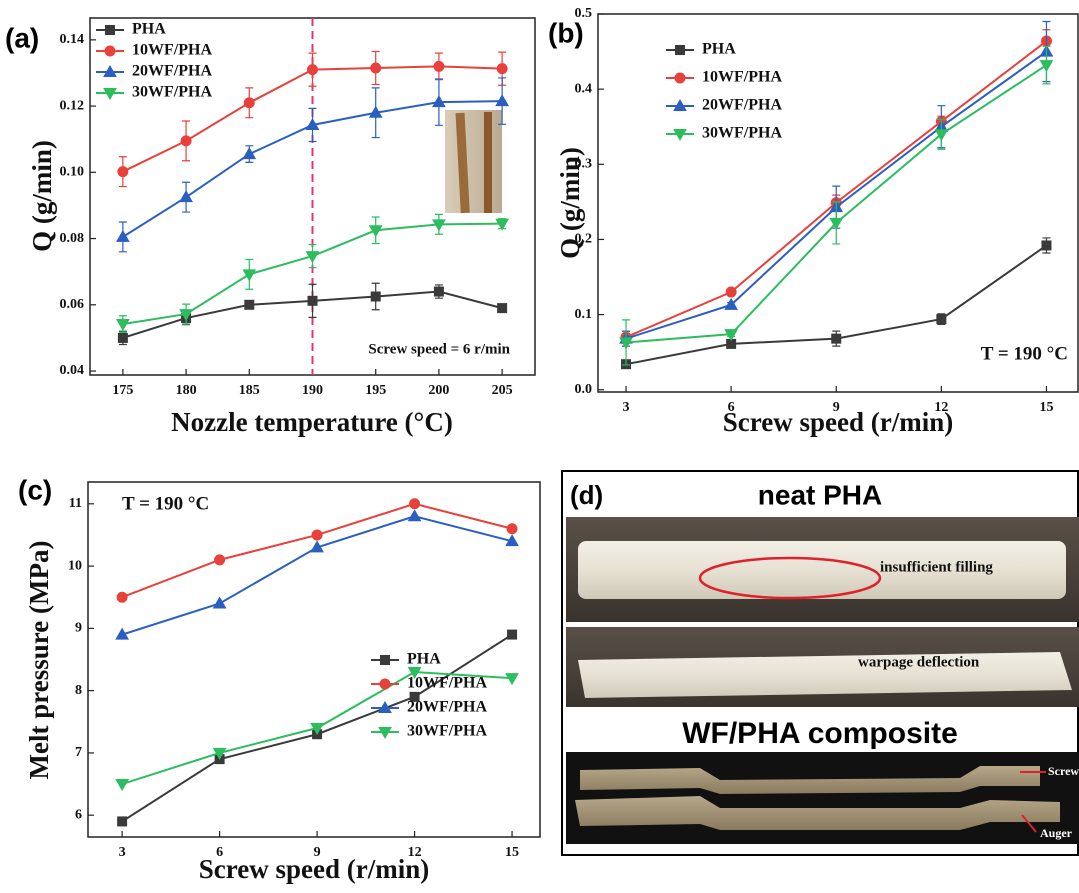 The image size is (1079, 893). I want to click on x-axis-label: Nozzle temperature (°C), so click(312, 422).